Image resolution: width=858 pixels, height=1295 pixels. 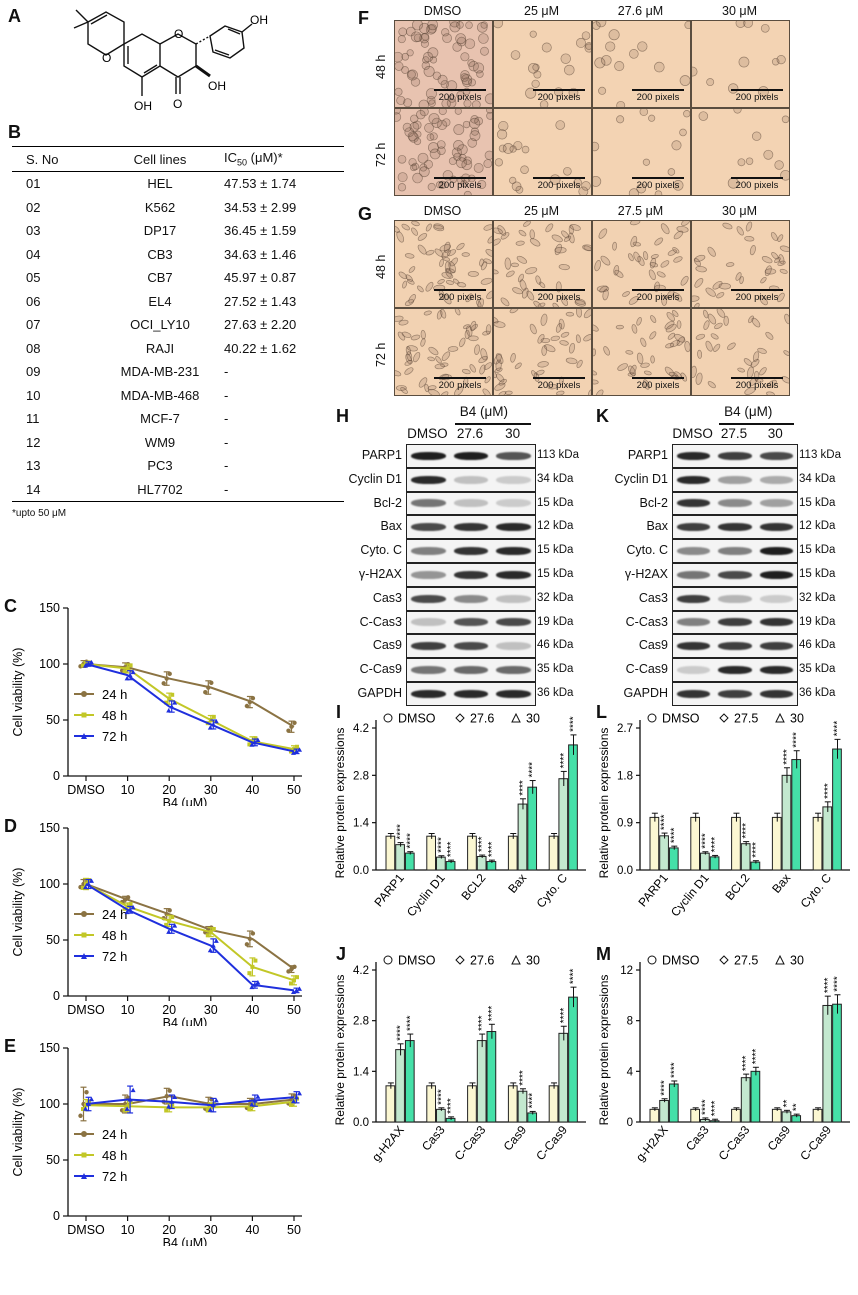 I want to click on y-tick-label: 0, so click(x=630, y=1123).